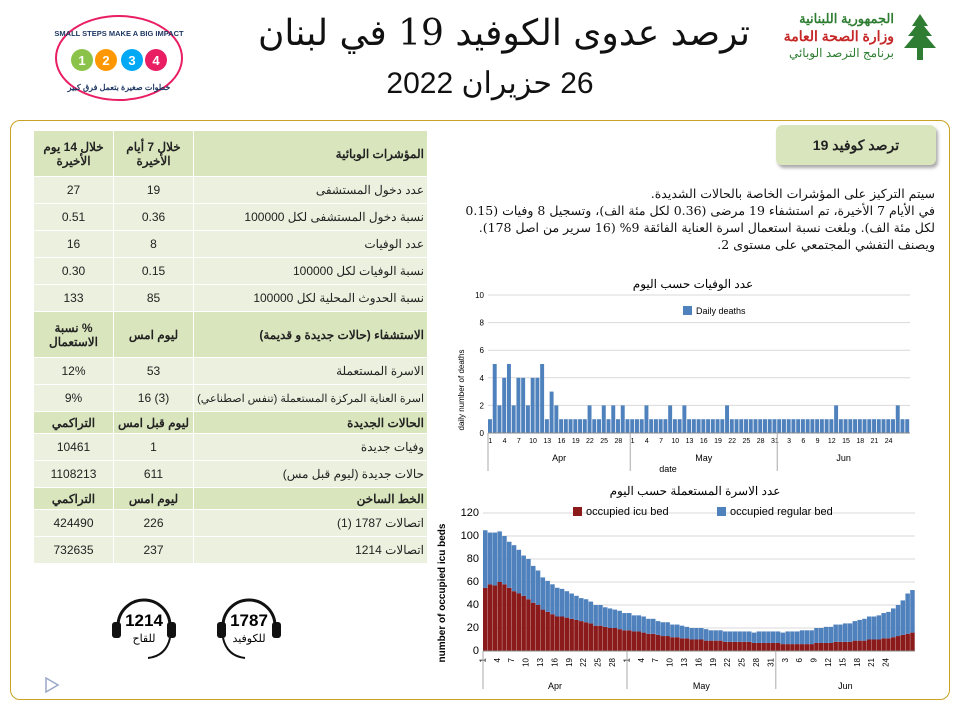 This screenshot has width=960, height=720. I want to click on hotline-label: للكوفيد, so click(248, 639).